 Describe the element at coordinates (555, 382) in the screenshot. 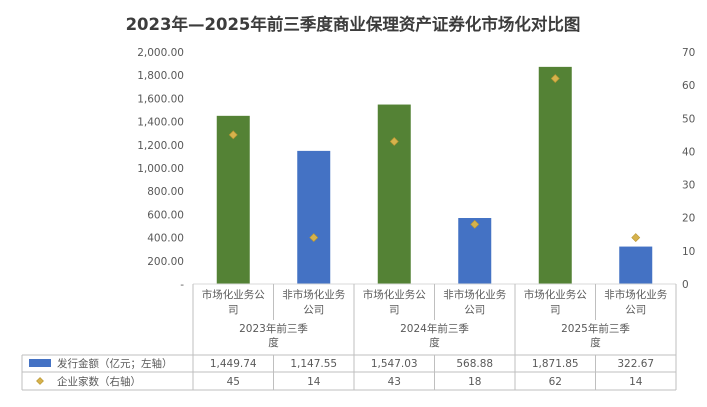

I see `table-value-count: 62` at that location.